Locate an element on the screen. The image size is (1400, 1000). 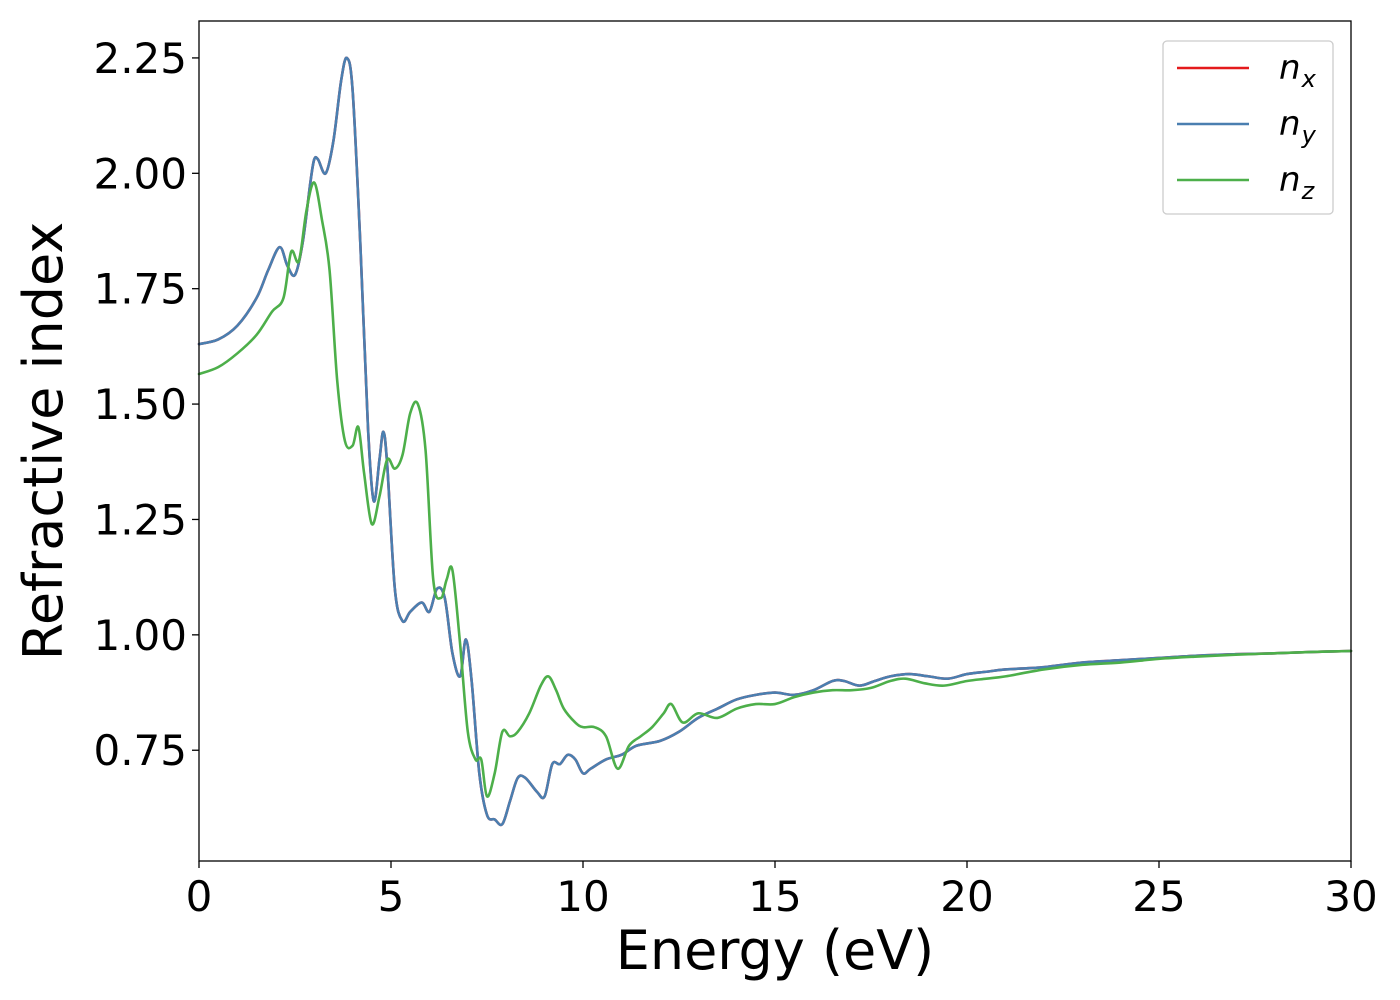
x-axis-ticks: 0 5 10 15 20 25 30 is located at coordinates (782, 891).